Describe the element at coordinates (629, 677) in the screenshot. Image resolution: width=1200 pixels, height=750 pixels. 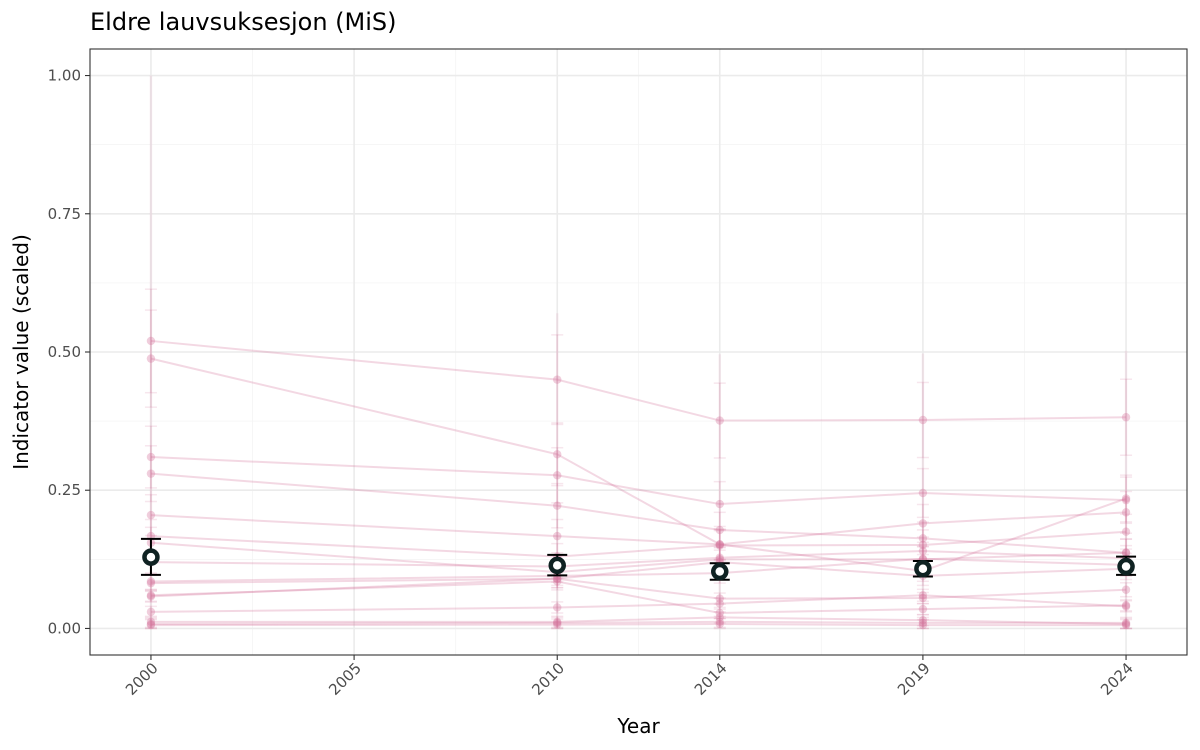
I see `x-axis: 2000 2005 2010 2014 2019 2024` at that location.